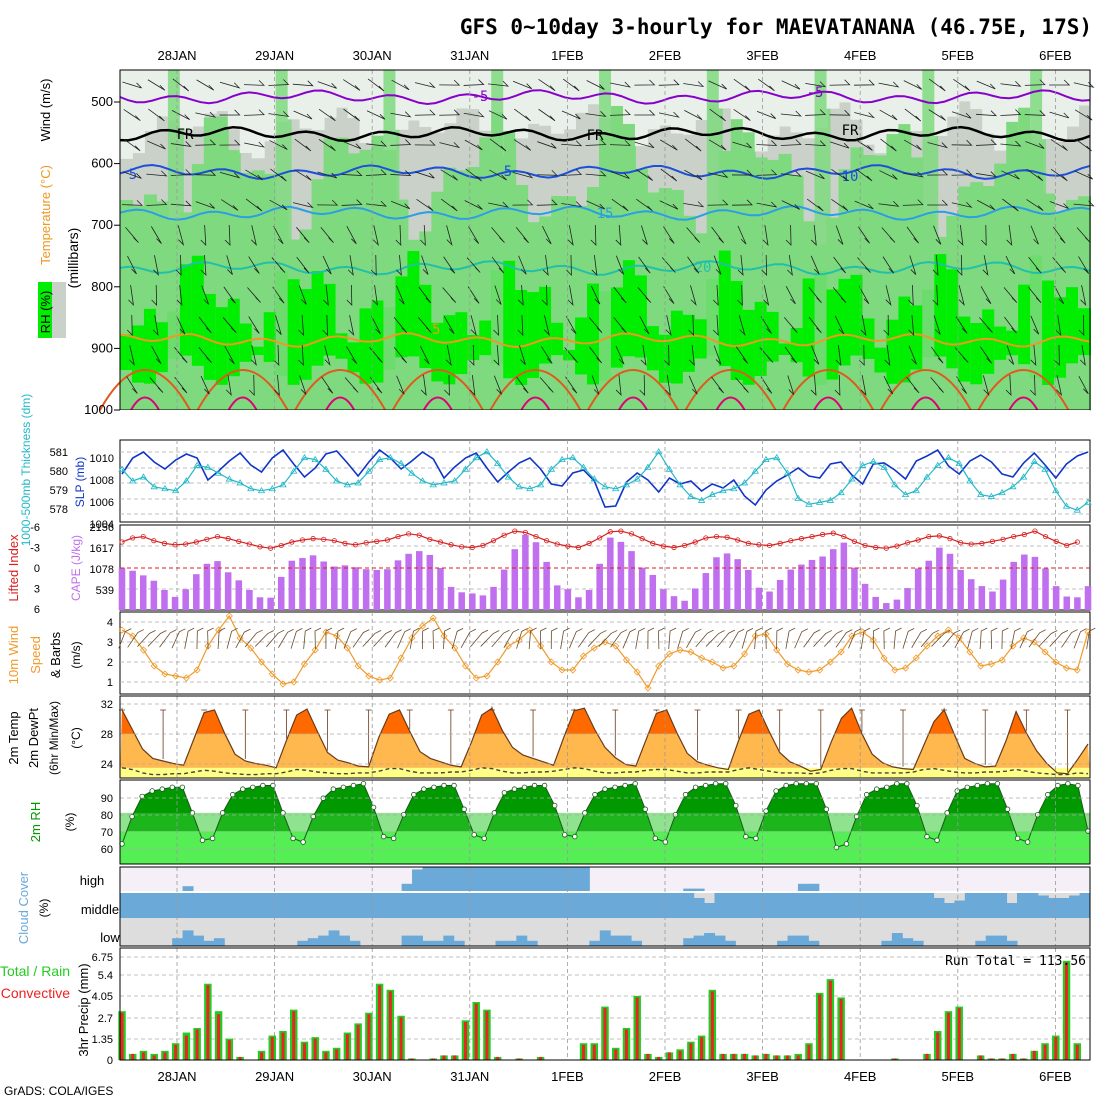  Describe the element at coordinates (107, 765) in the screenshot. I see `temp-tick-label: 24` at that location.